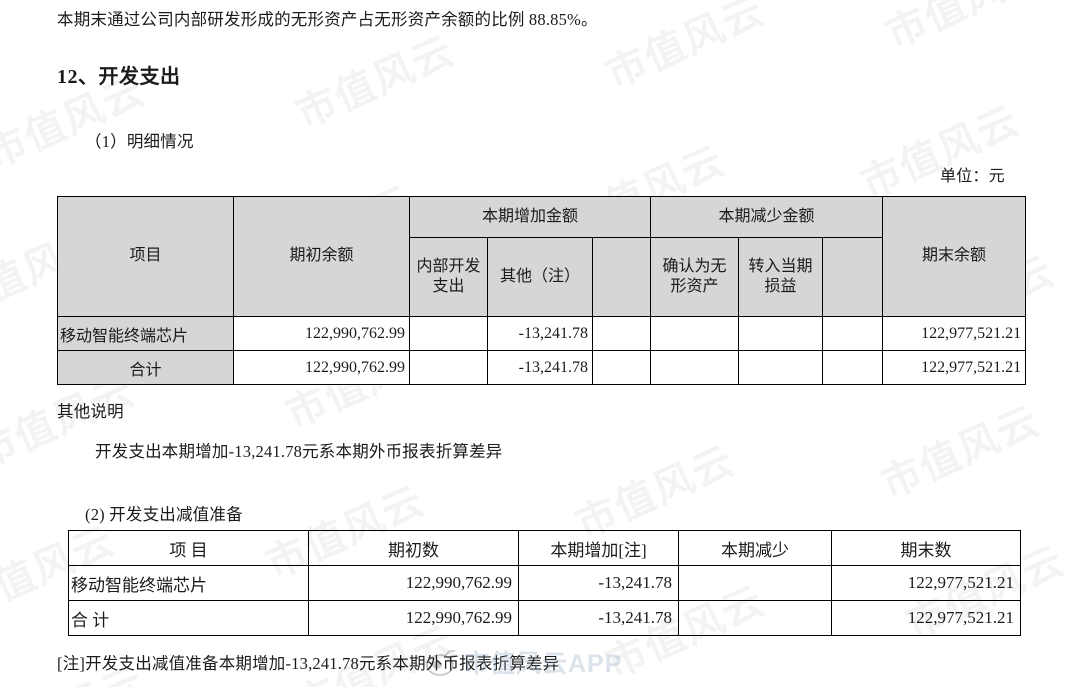 Image resolution: width=1080 pixels, height=687 pixels. What do you see at coordinates (621, 277) in the screenshot?
I see `th-increase-blank` at bounding box center [621, 277].